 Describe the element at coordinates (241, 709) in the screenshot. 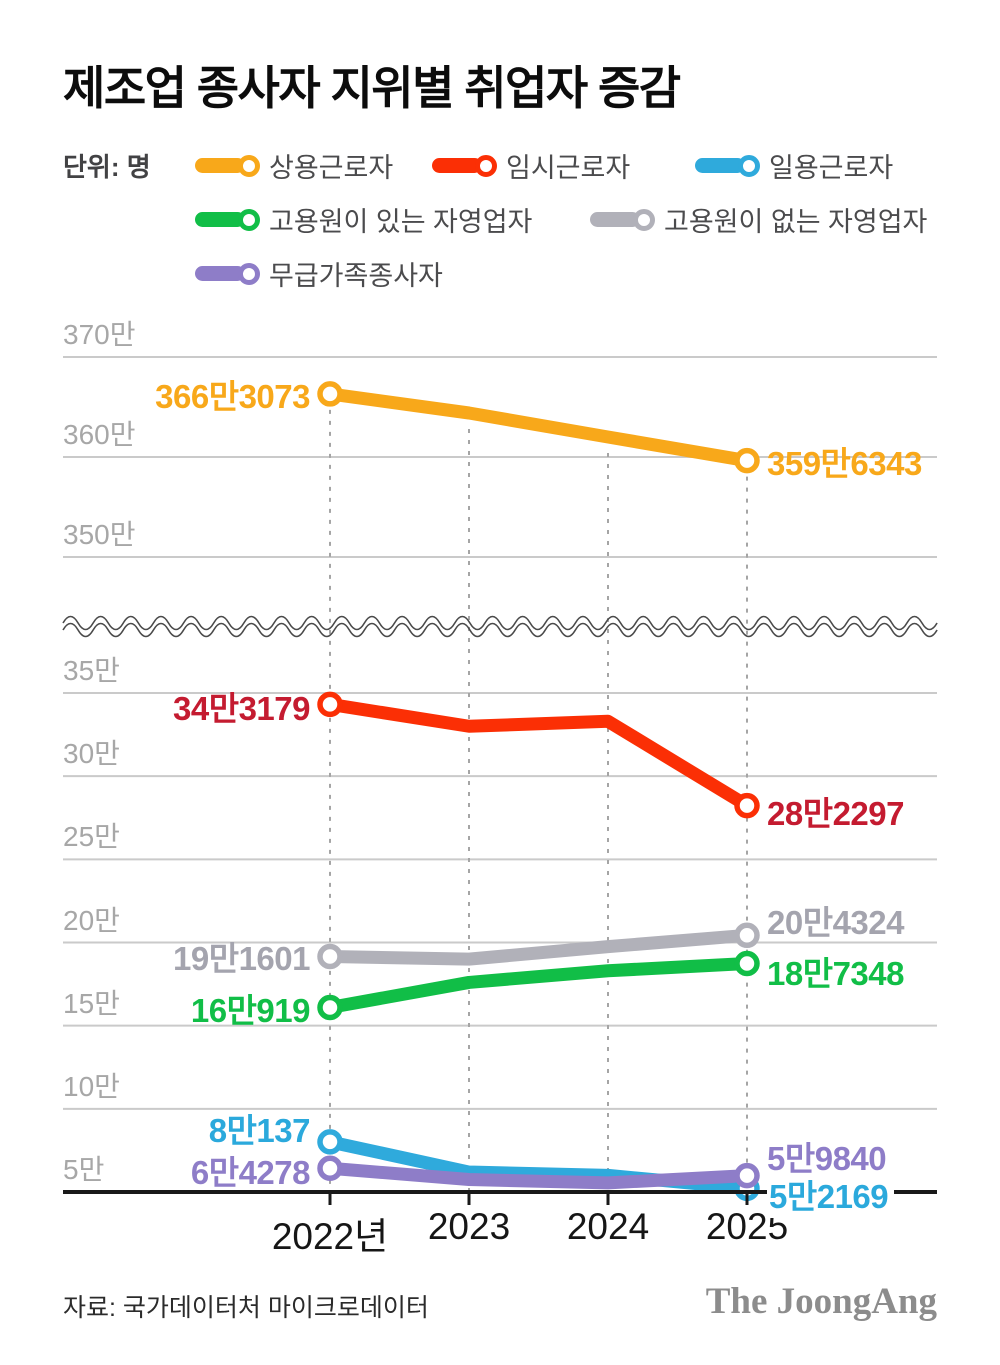

I see `value-label-temporary-workers-start: 34만3179` at that location.